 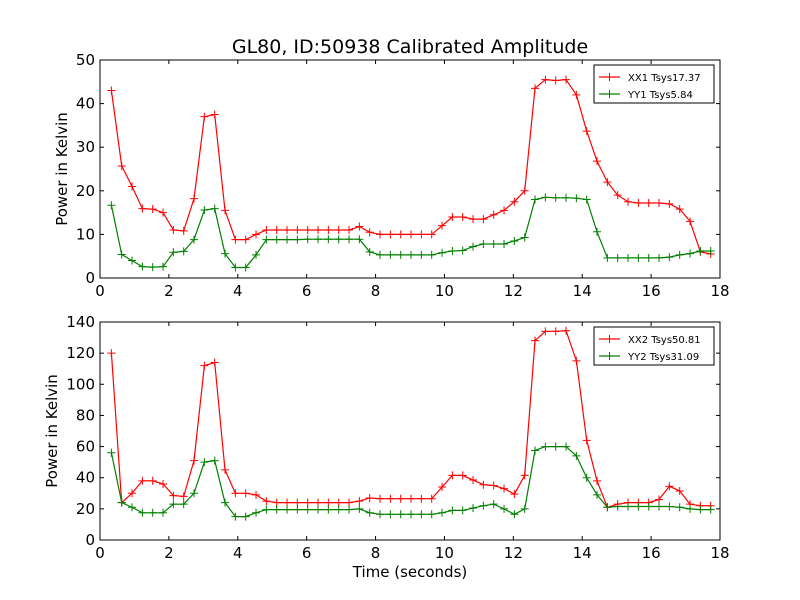 I want to click on x-tick-label: 6, so click(x=307, y=553).